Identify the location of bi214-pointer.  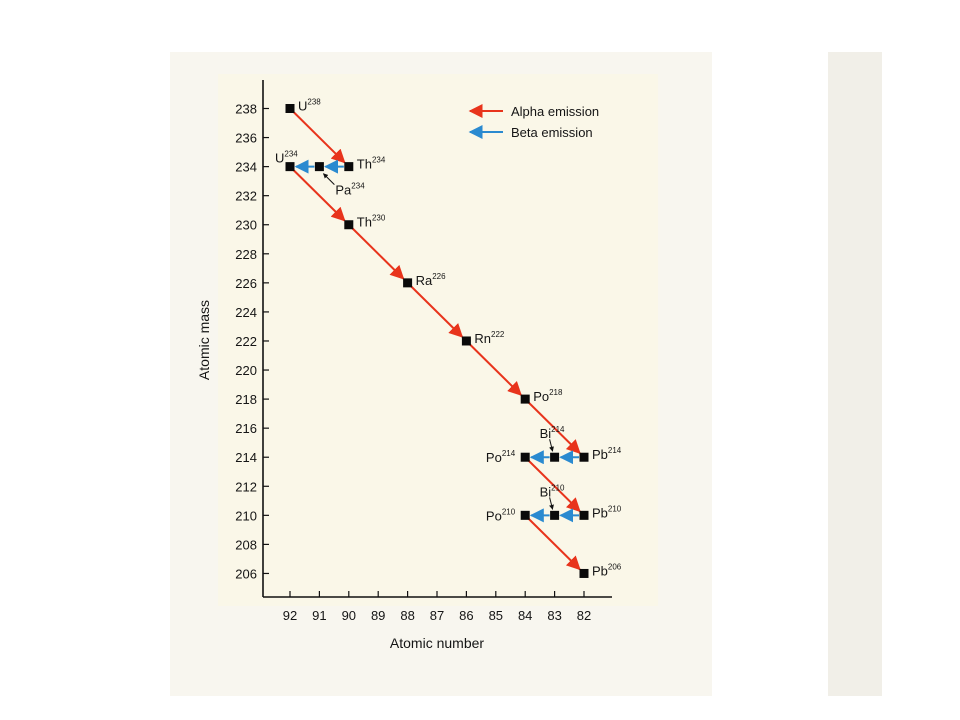
(551, 445).